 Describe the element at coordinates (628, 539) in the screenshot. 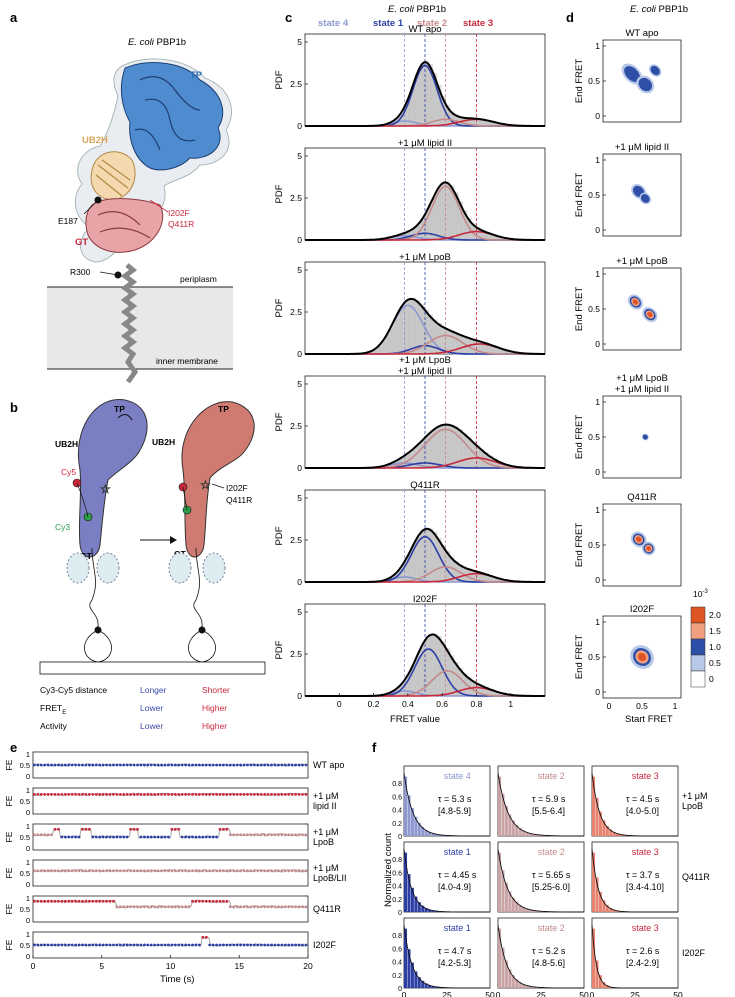

I see `tdp-panel-4: Q411R 0 0.5 1 End FRET` at that location.